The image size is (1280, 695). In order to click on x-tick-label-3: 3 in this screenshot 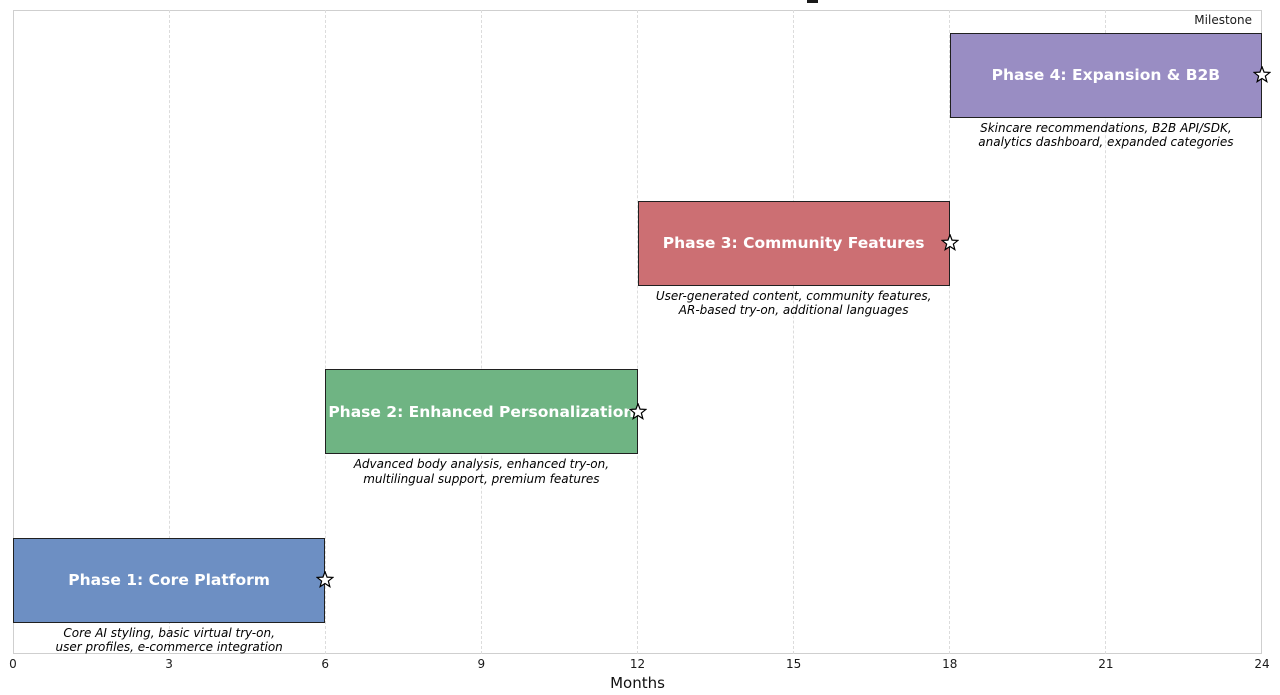, I will do `click(169, 664)`.